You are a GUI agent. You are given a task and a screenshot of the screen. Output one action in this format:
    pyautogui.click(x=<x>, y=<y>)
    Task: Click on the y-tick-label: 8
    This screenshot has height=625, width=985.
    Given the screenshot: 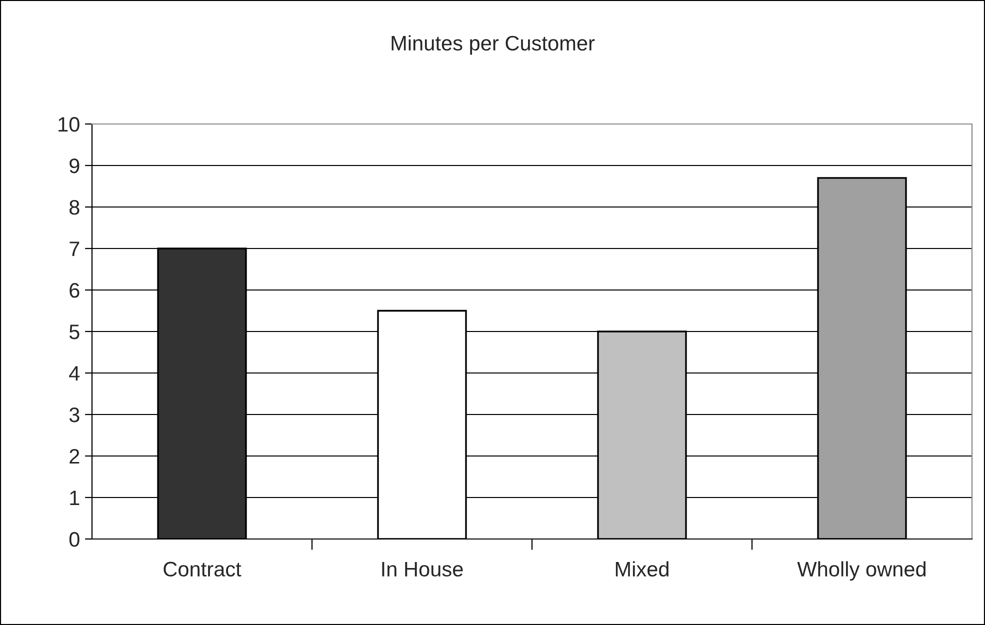 What is the action you would take?
    pyautogui.click(x=75, y=207)
    